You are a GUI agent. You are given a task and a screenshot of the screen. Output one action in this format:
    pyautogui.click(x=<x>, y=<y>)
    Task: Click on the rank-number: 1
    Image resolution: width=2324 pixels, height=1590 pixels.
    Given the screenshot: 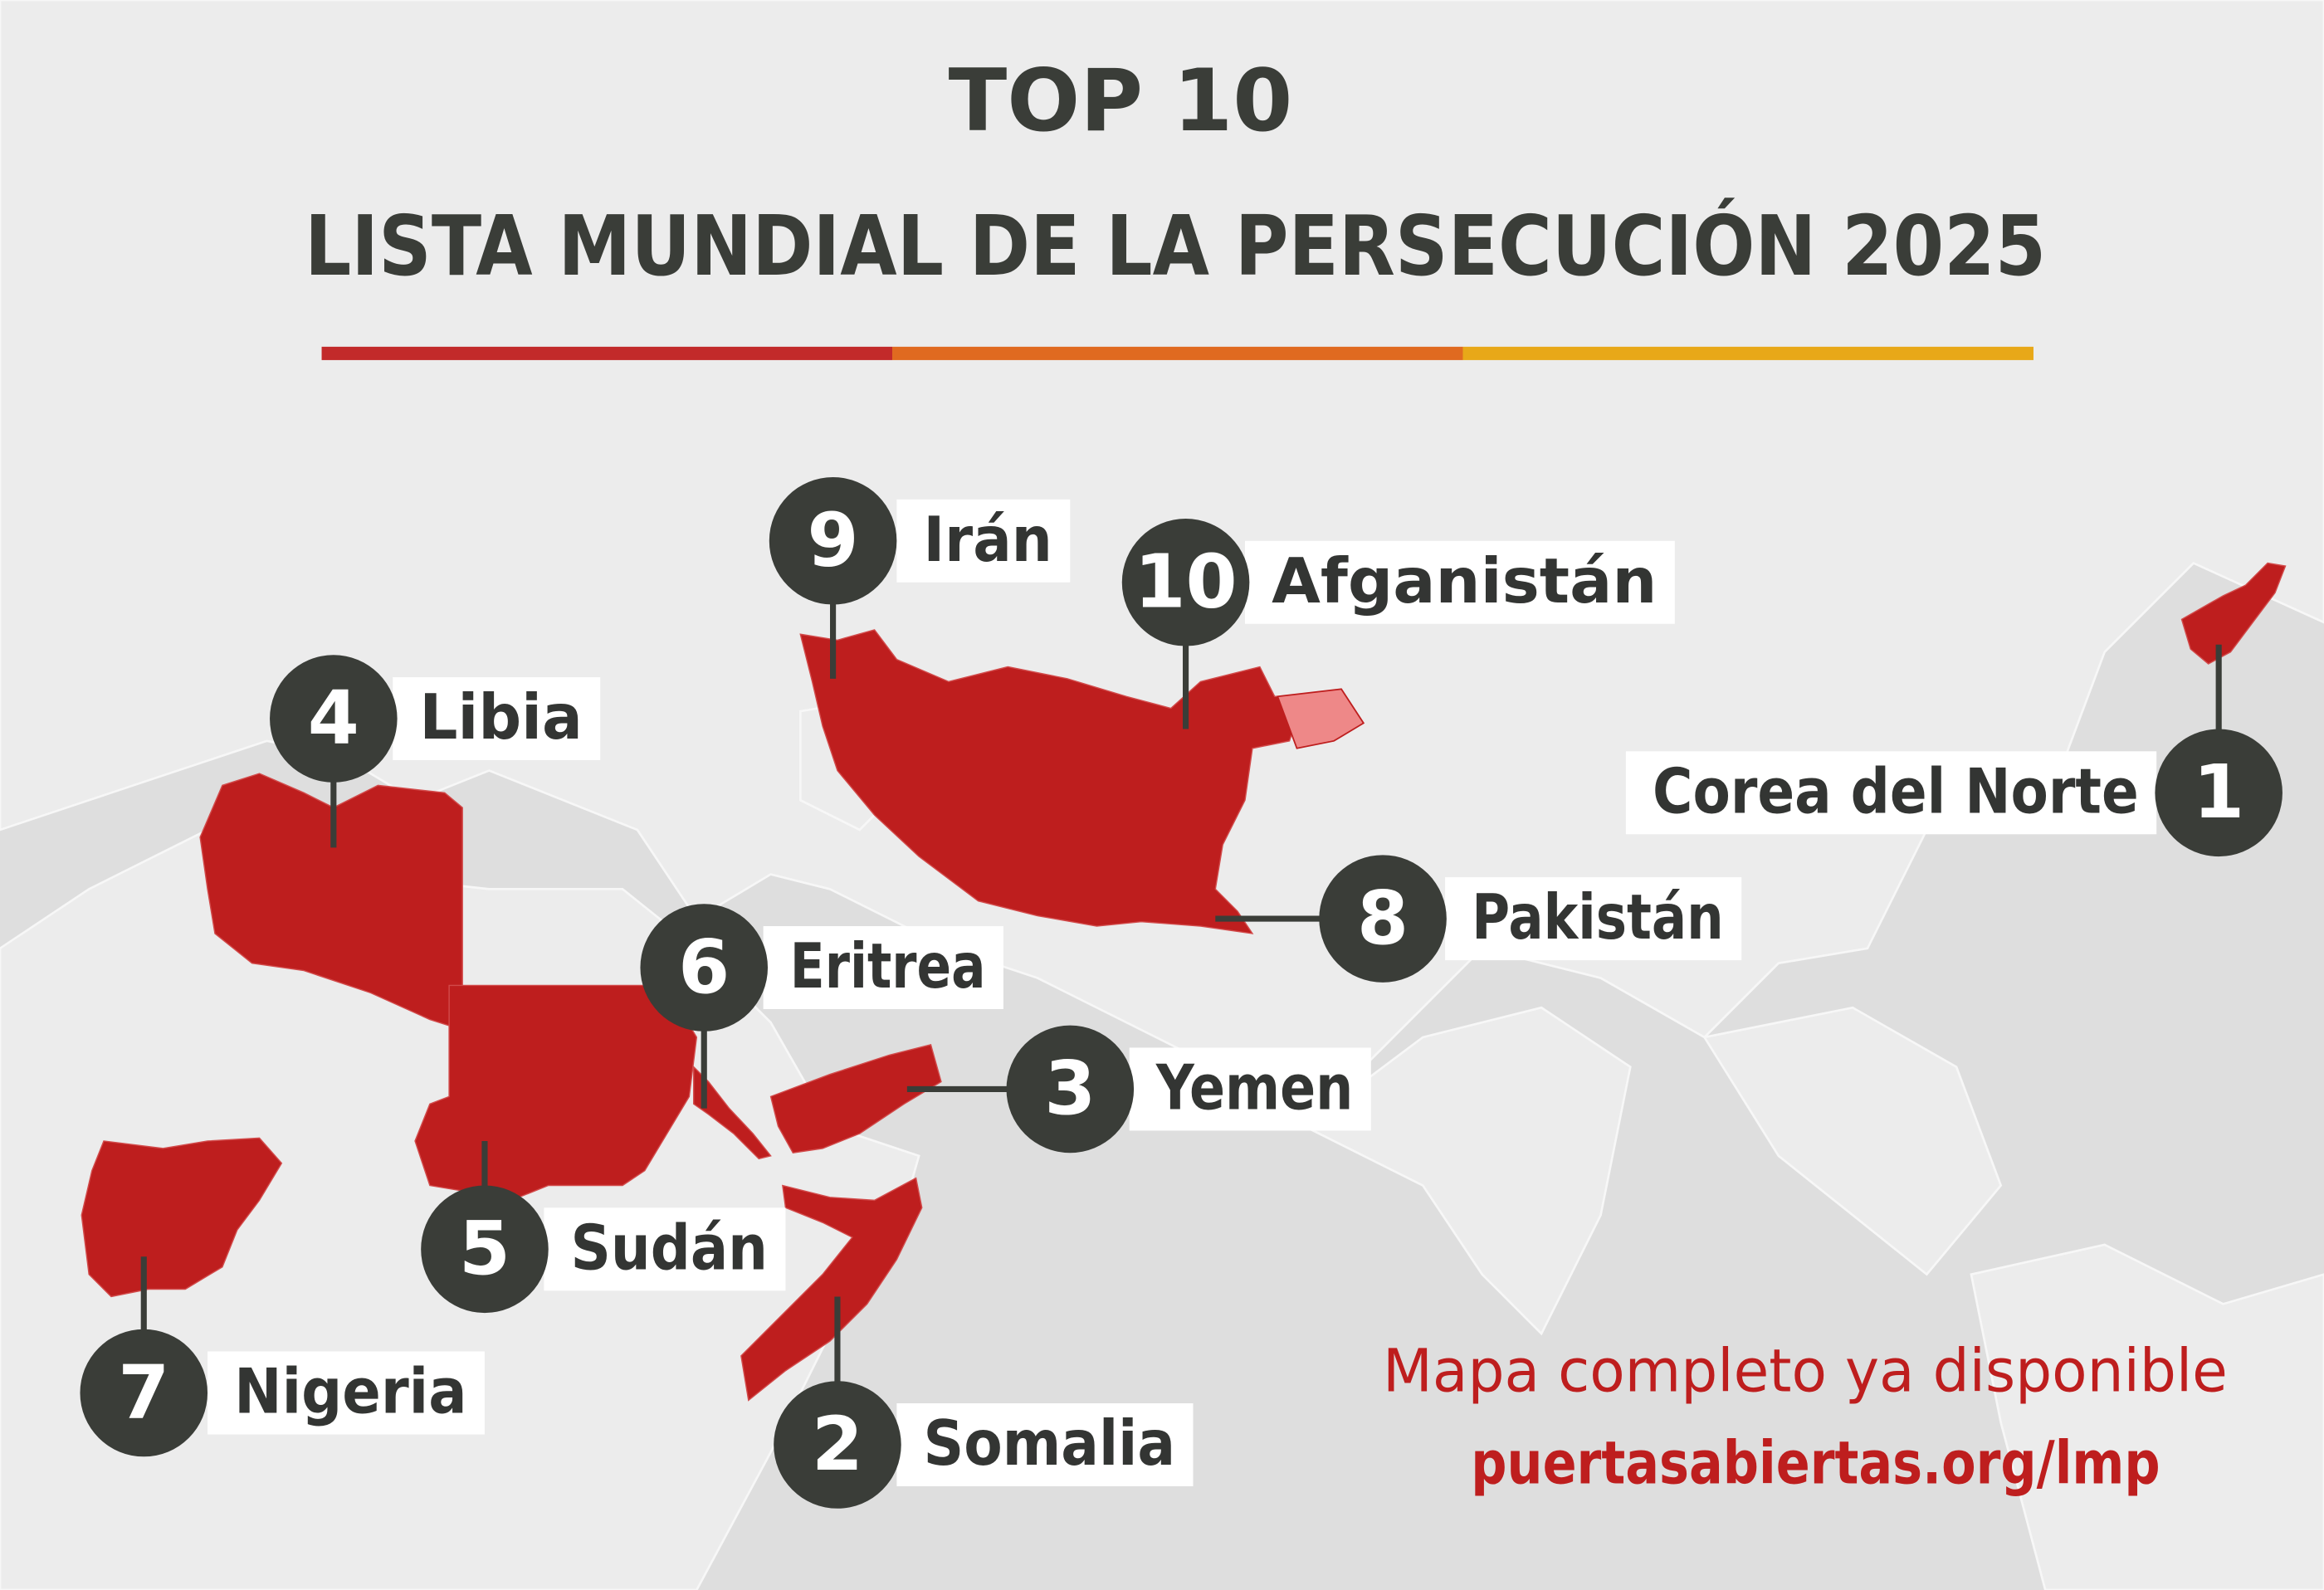 What is the action you would take?
    pyautogui.click(x=2219, y=792)
    